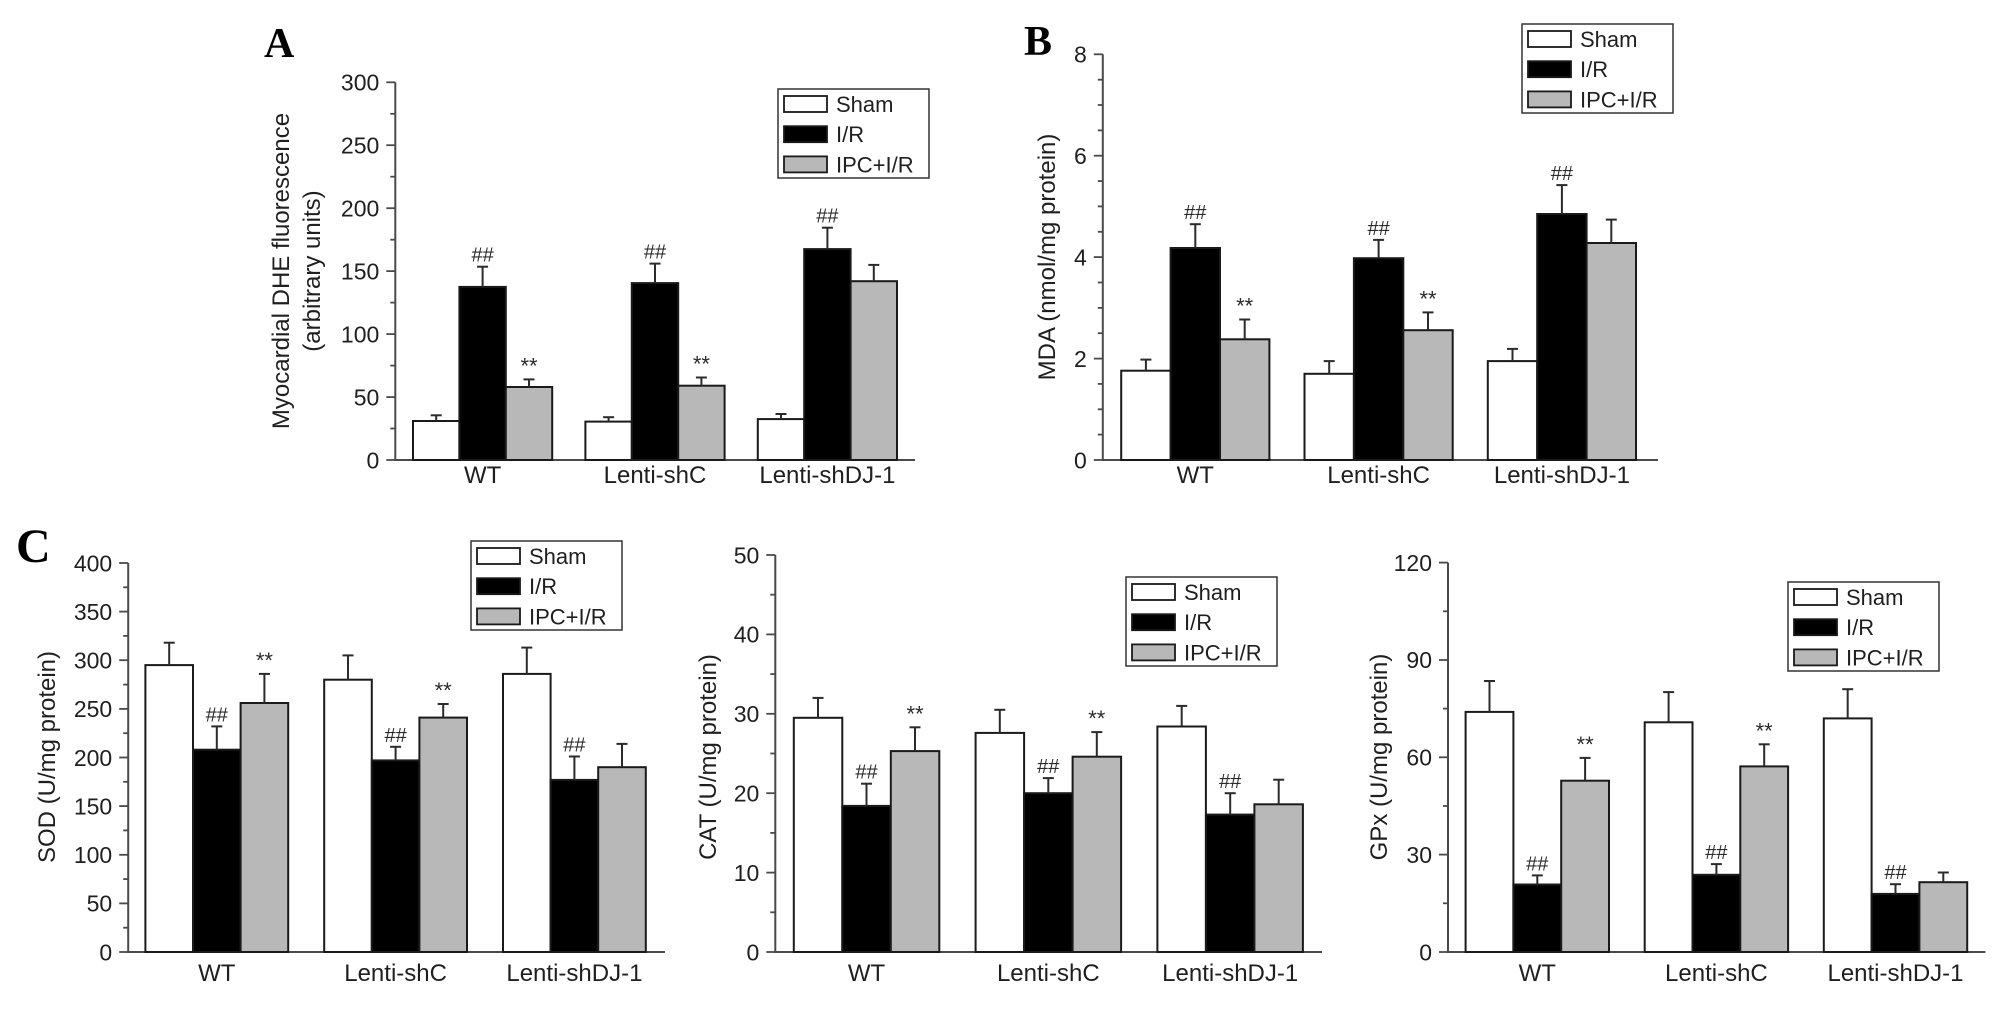 The height and width of the screenshot is (1013, 2008). Describe the element at coordinates (93, 563) in the screenshot. I see `svg-text: 400` at that location.